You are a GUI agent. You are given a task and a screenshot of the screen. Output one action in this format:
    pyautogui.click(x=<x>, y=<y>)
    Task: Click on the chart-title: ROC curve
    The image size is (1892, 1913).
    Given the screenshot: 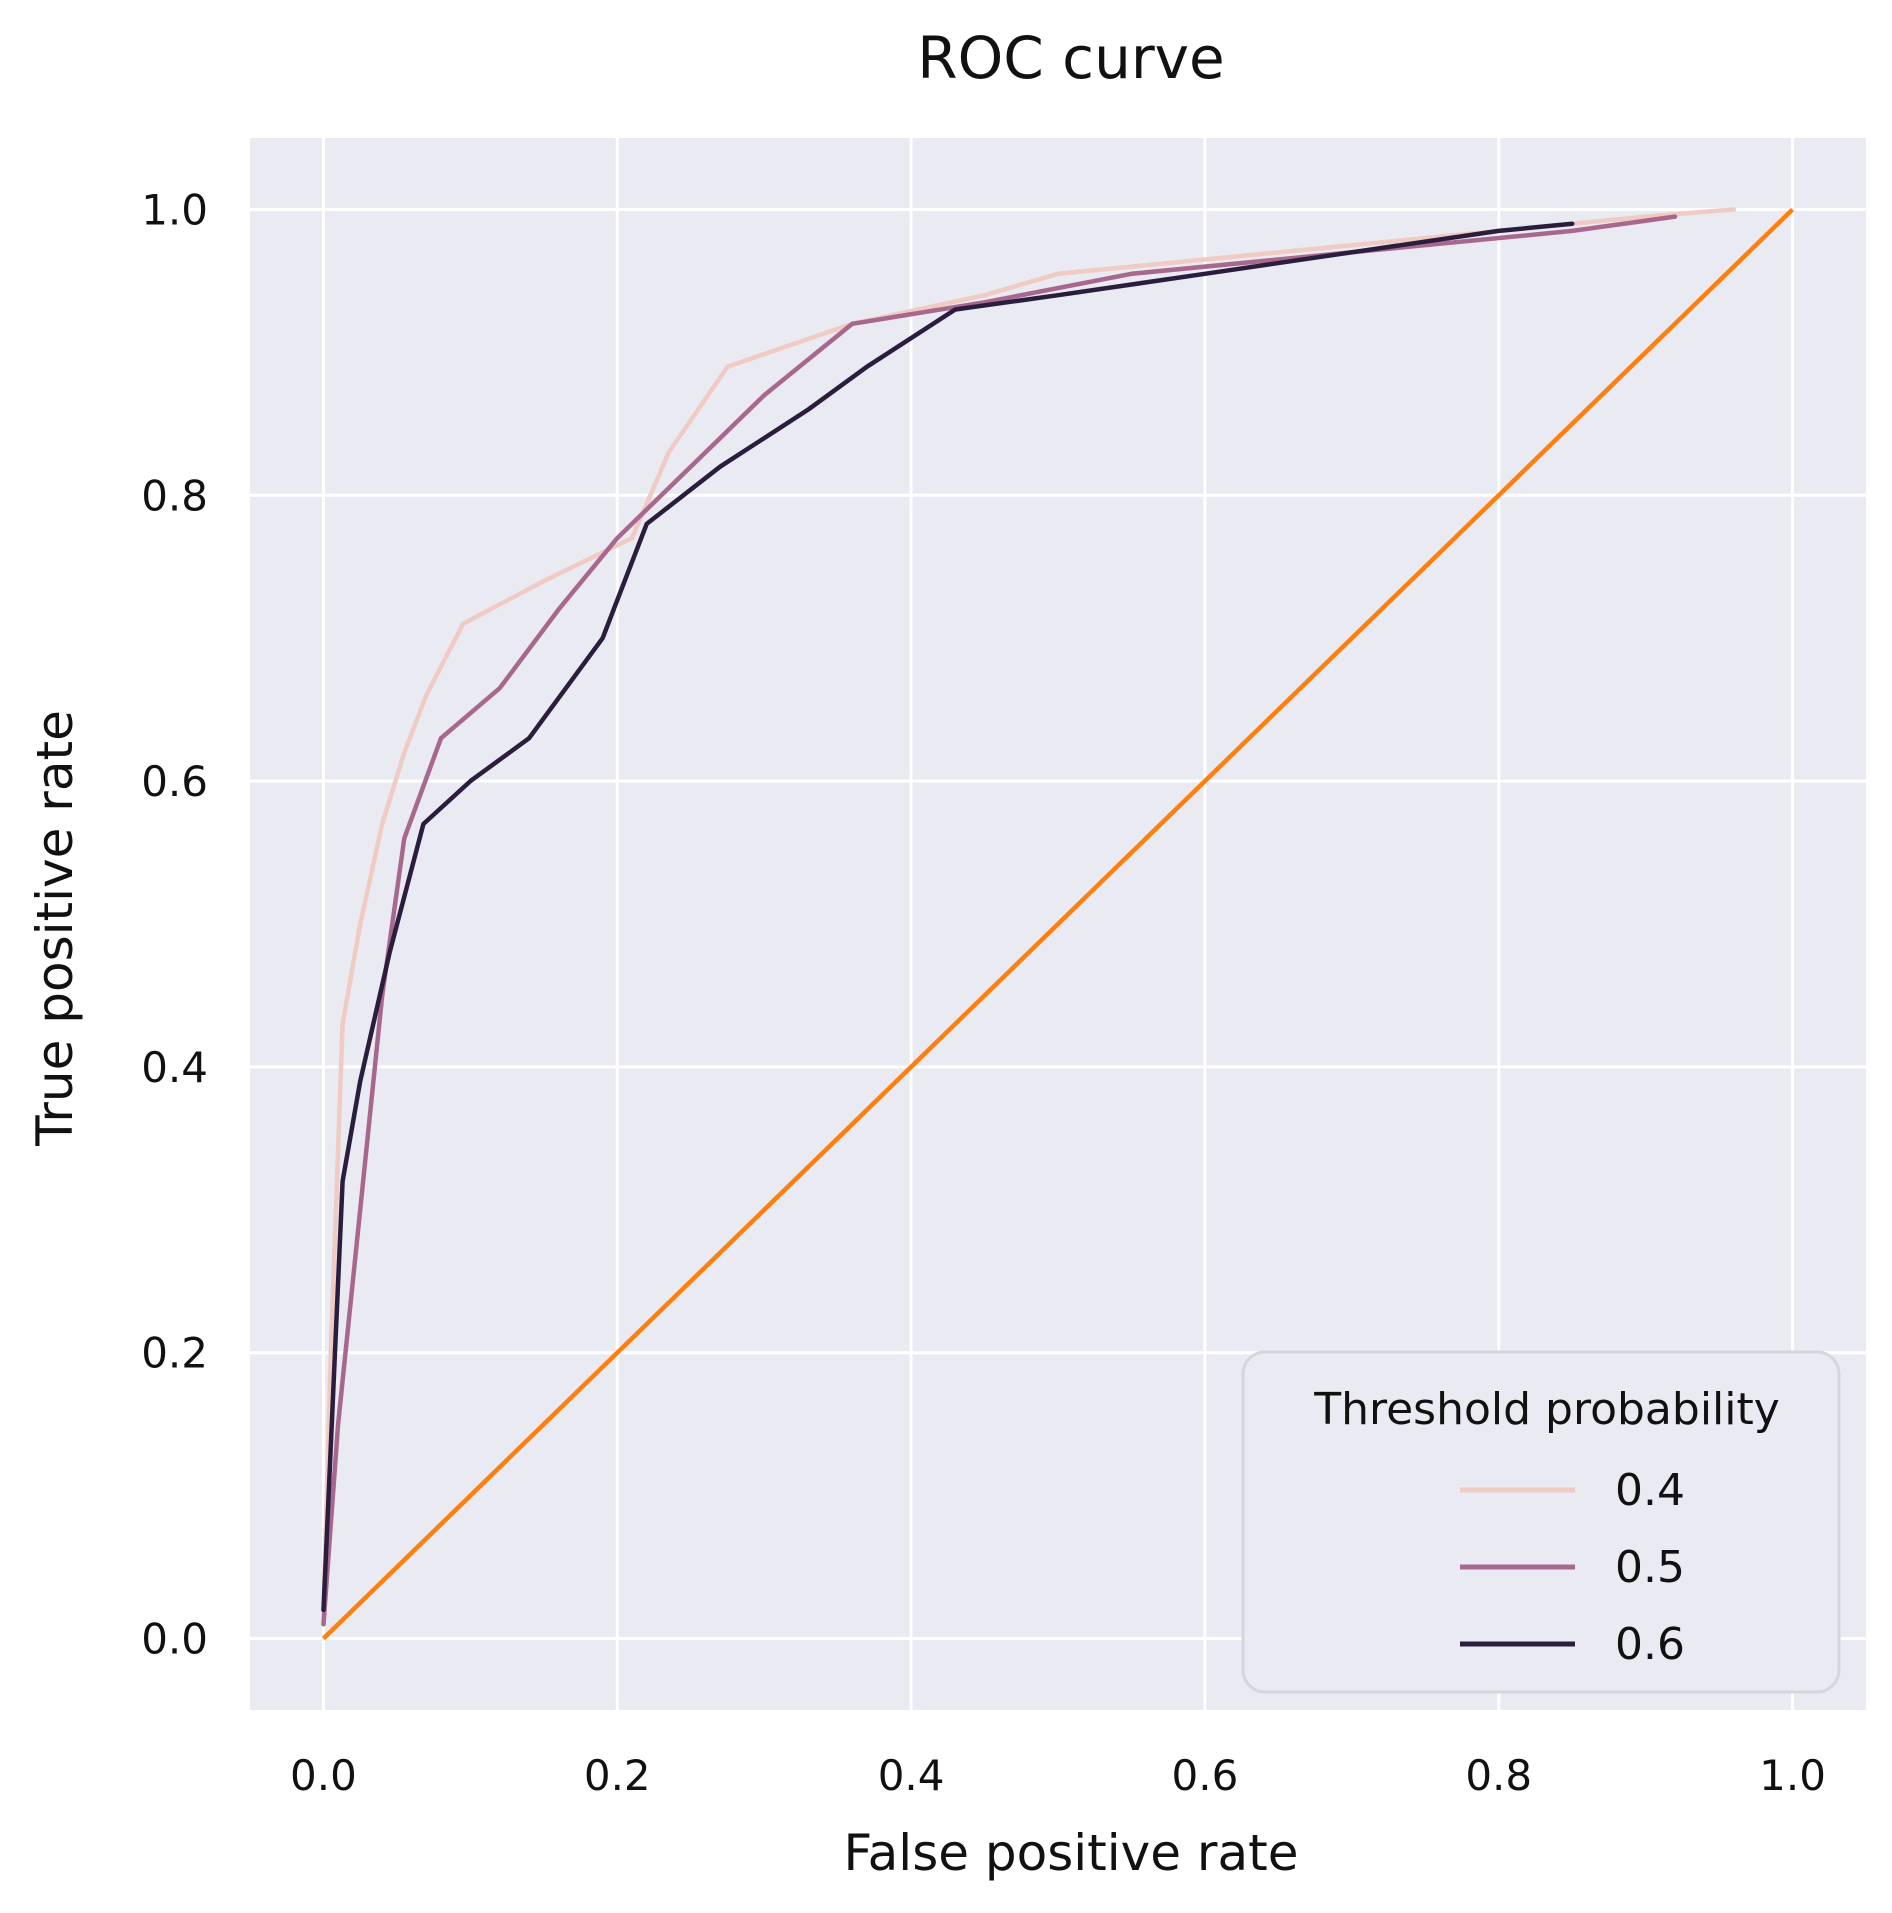 What is the action you would take?
    pyautogui.click(x=1070, y=58)
    